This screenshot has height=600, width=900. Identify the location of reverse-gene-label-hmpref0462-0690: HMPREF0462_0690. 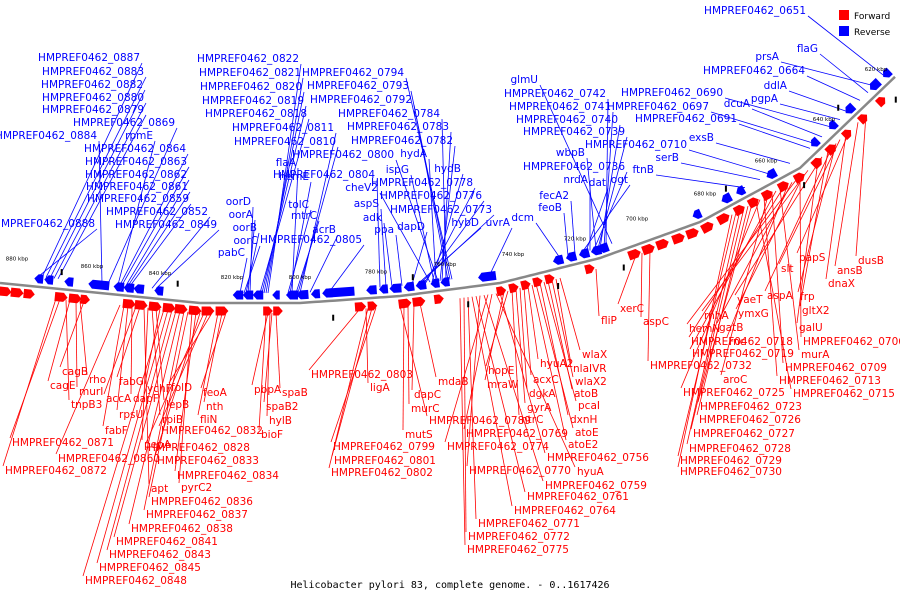
(672, 93).